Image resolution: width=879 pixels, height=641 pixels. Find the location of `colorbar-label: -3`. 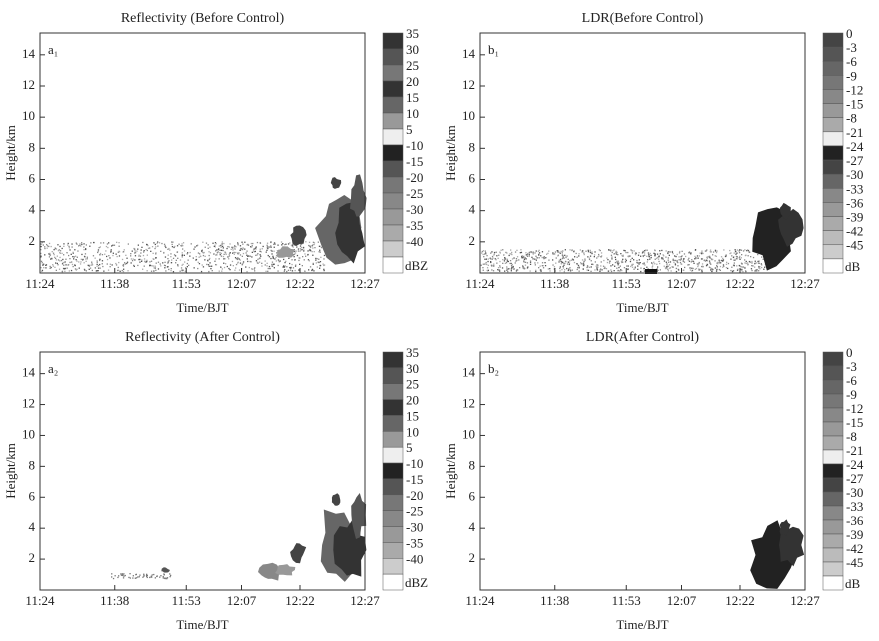

colorbar-label: -3 is located at coordinates (851, 366).